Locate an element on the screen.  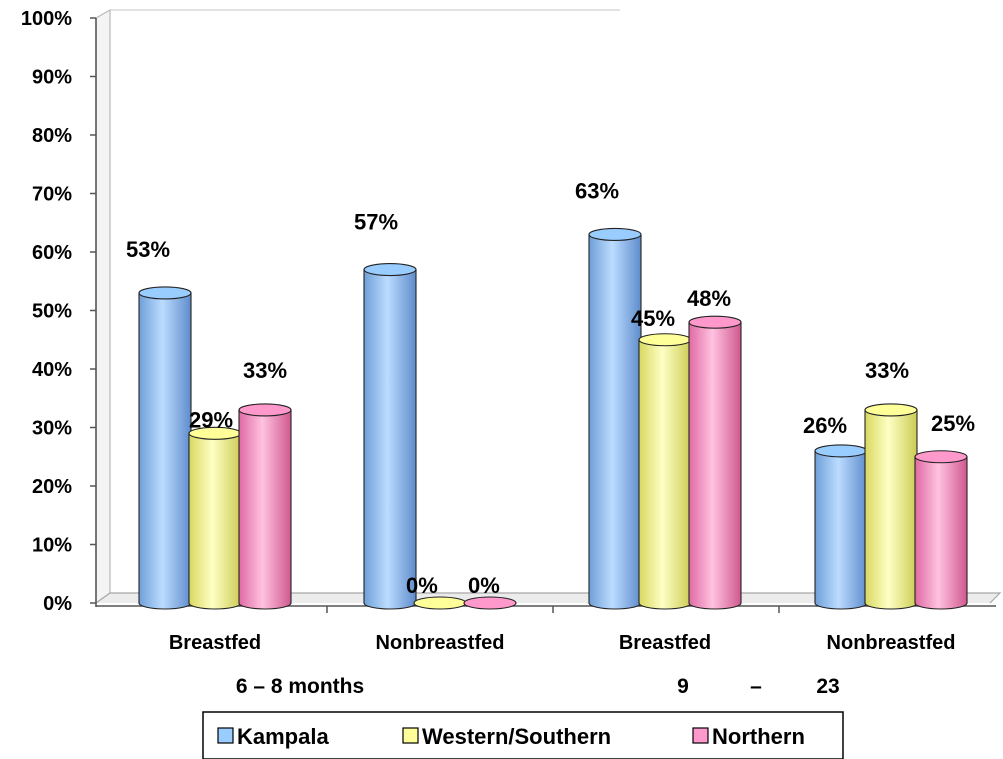
legend-label: Northern is located at coordinates (758, 736).